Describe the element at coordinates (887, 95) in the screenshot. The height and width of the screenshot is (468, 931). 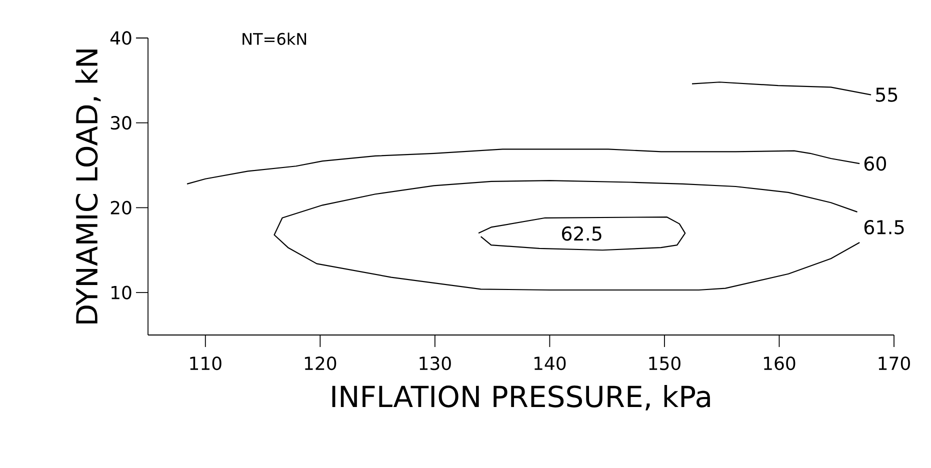
I see `series-label: 55` at that location.